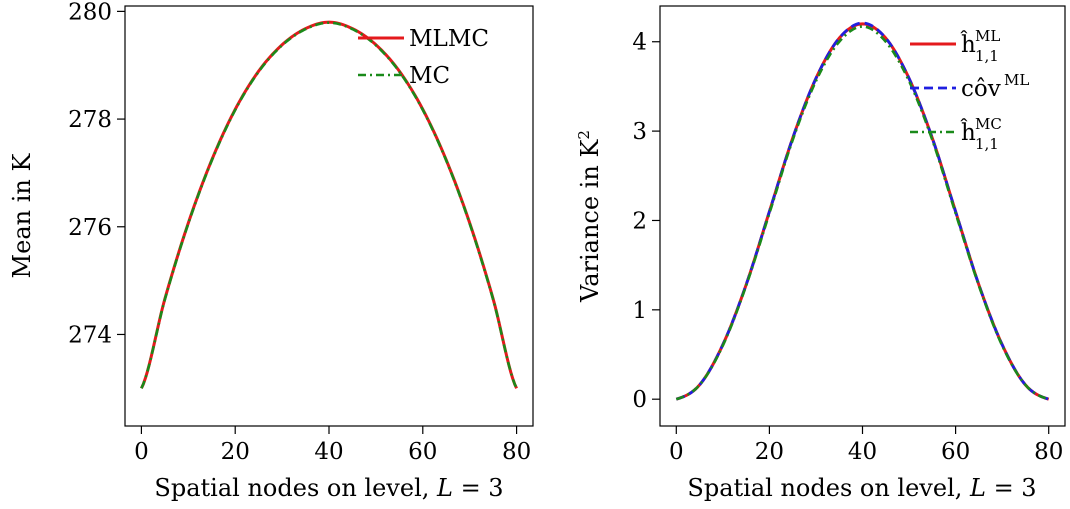 This screenshot has width=1070, height=509. Describe the element at coordinates (639, 221) in the screenshot. I see `variance-chart-y-tick-label: 2` at that location.